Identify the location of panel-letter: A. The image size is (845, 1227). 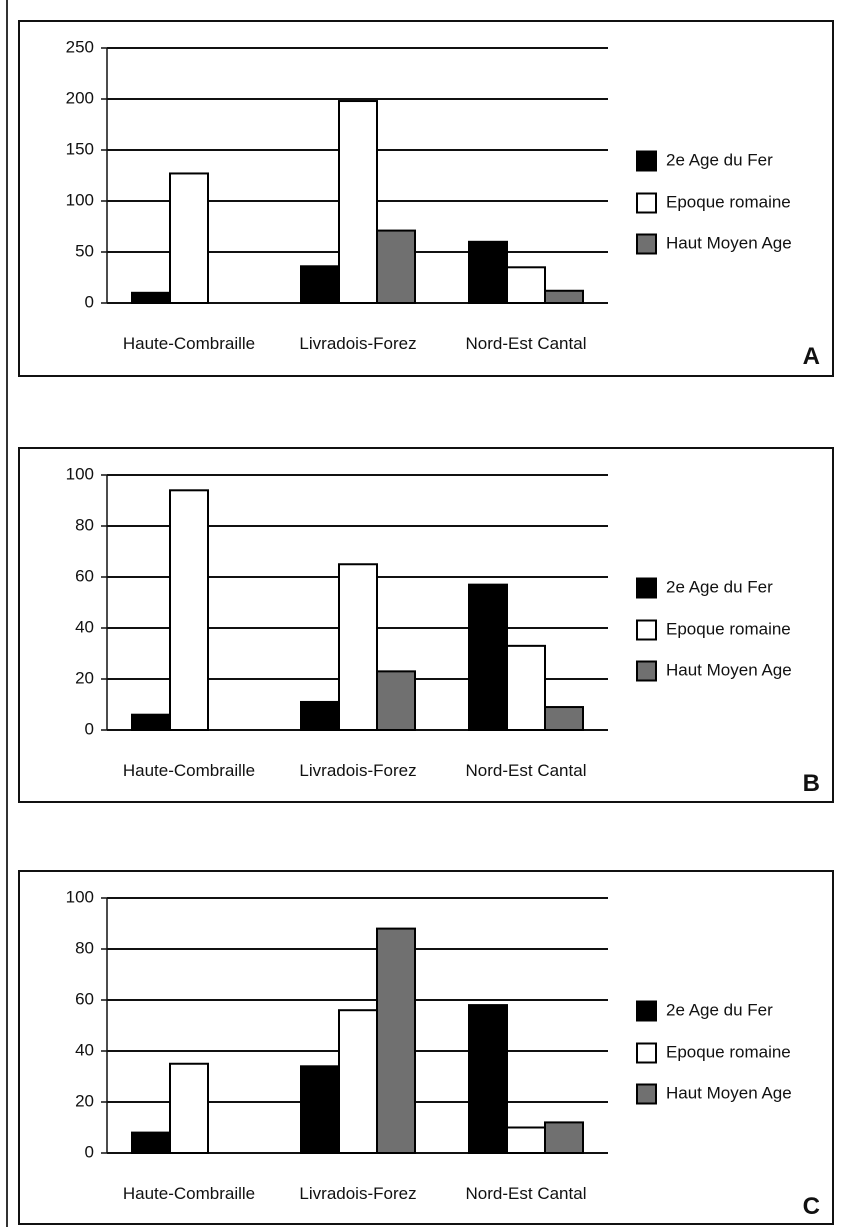
(811, 356).